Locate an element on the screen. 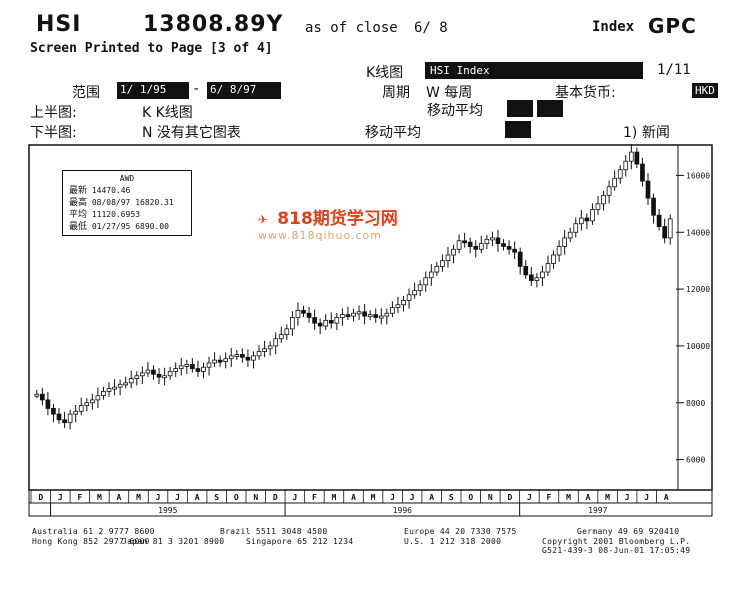 The image size is (750, 591). y-tick-label: 16000 is located at coordinates (698, 175).